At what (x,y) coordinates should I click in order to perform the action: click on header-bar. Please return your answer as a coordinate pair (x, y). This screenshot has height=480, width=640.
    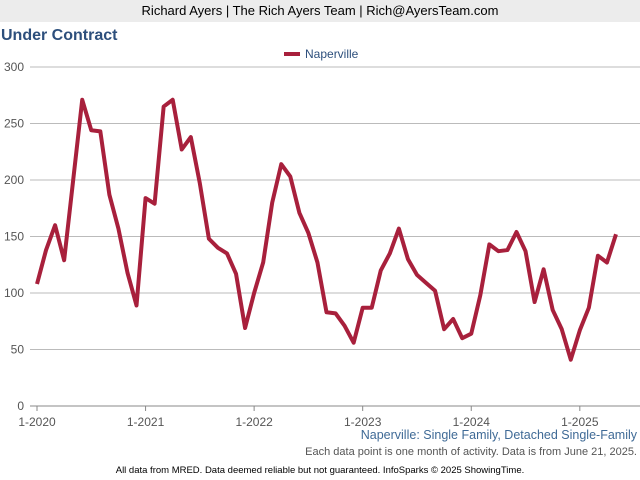
    Looking at the image, I should click on (320, 11).